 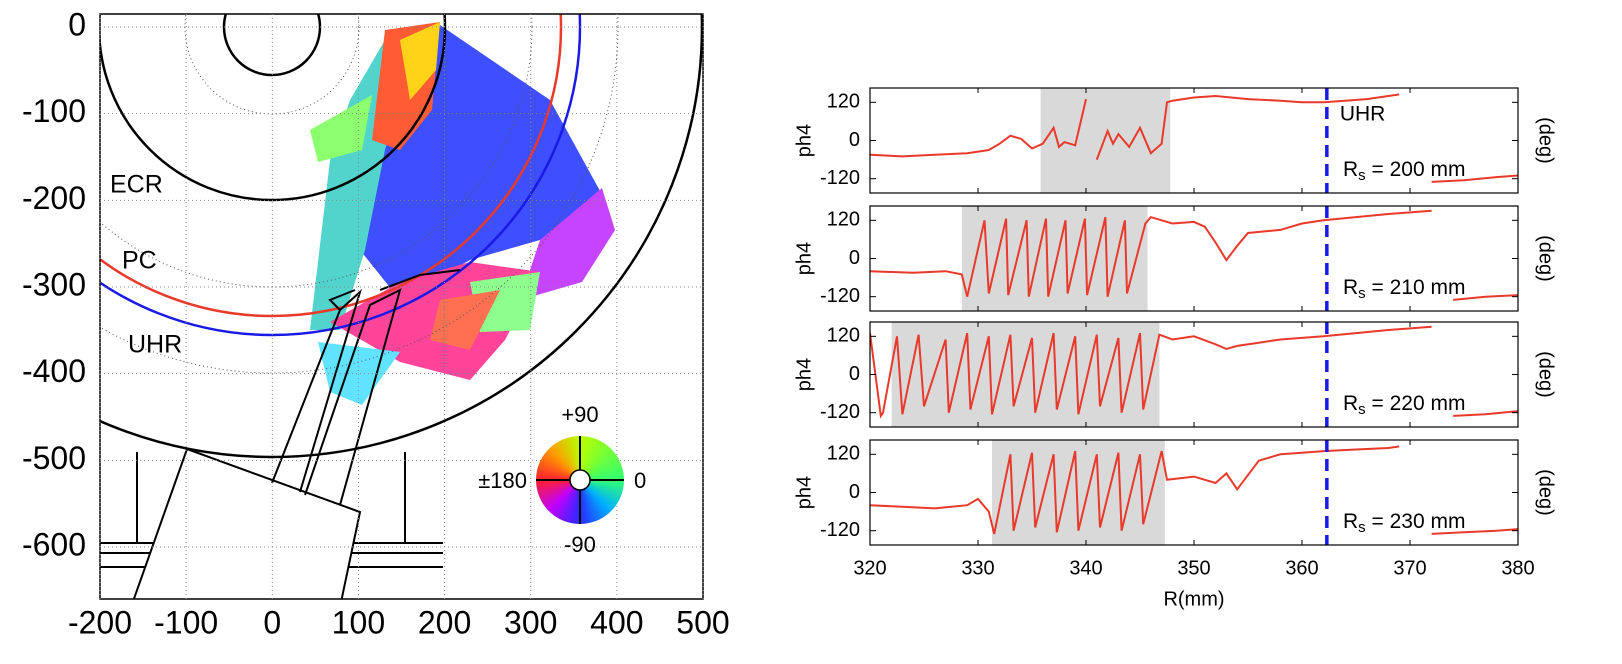 I want to click on uhr-label: UHR, so click(x=1363, y=114).